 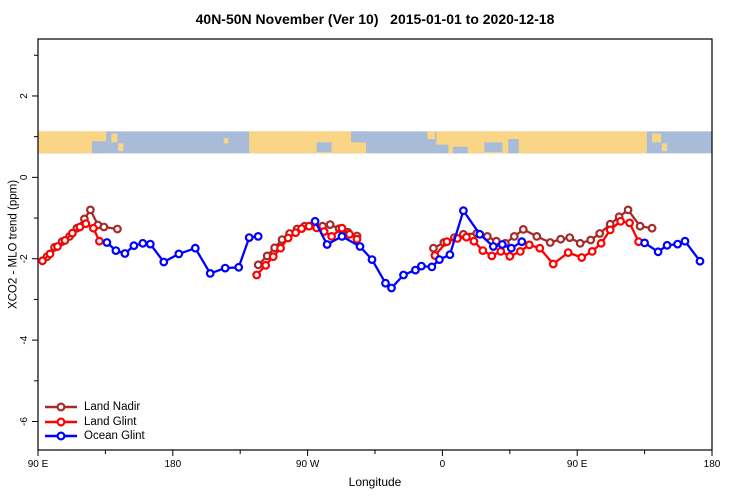 What do you see at coordinates (375, 482) in the screenshot?
I see `x-axis-label: Longitude` at bounding box center [375, 482].